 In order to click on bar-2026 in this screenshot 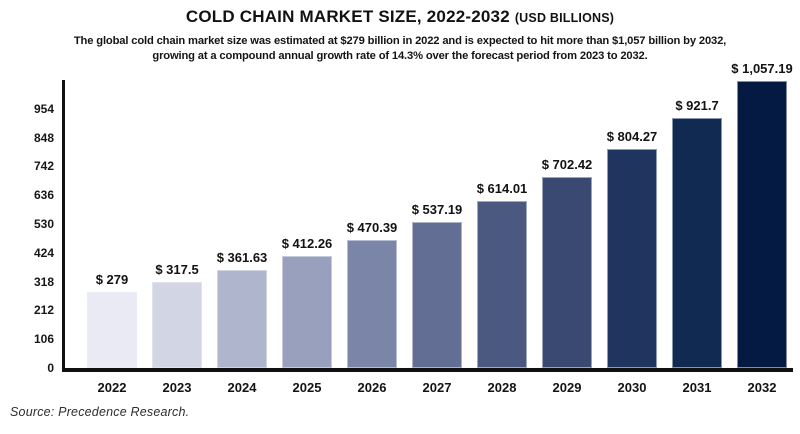, I will do `click(372, 304)`.